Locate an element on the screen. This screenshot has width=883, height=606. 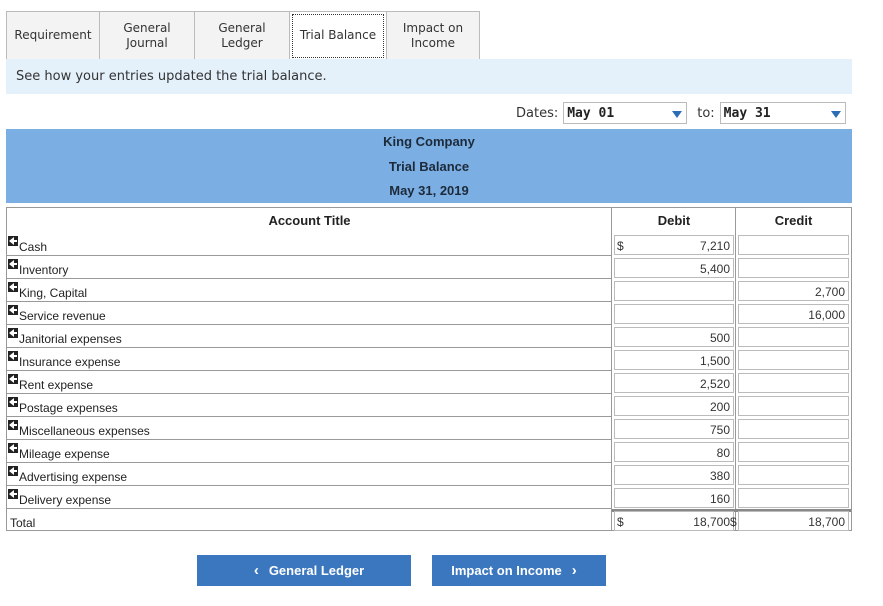
column-divider is located at coordinates (735, 369).